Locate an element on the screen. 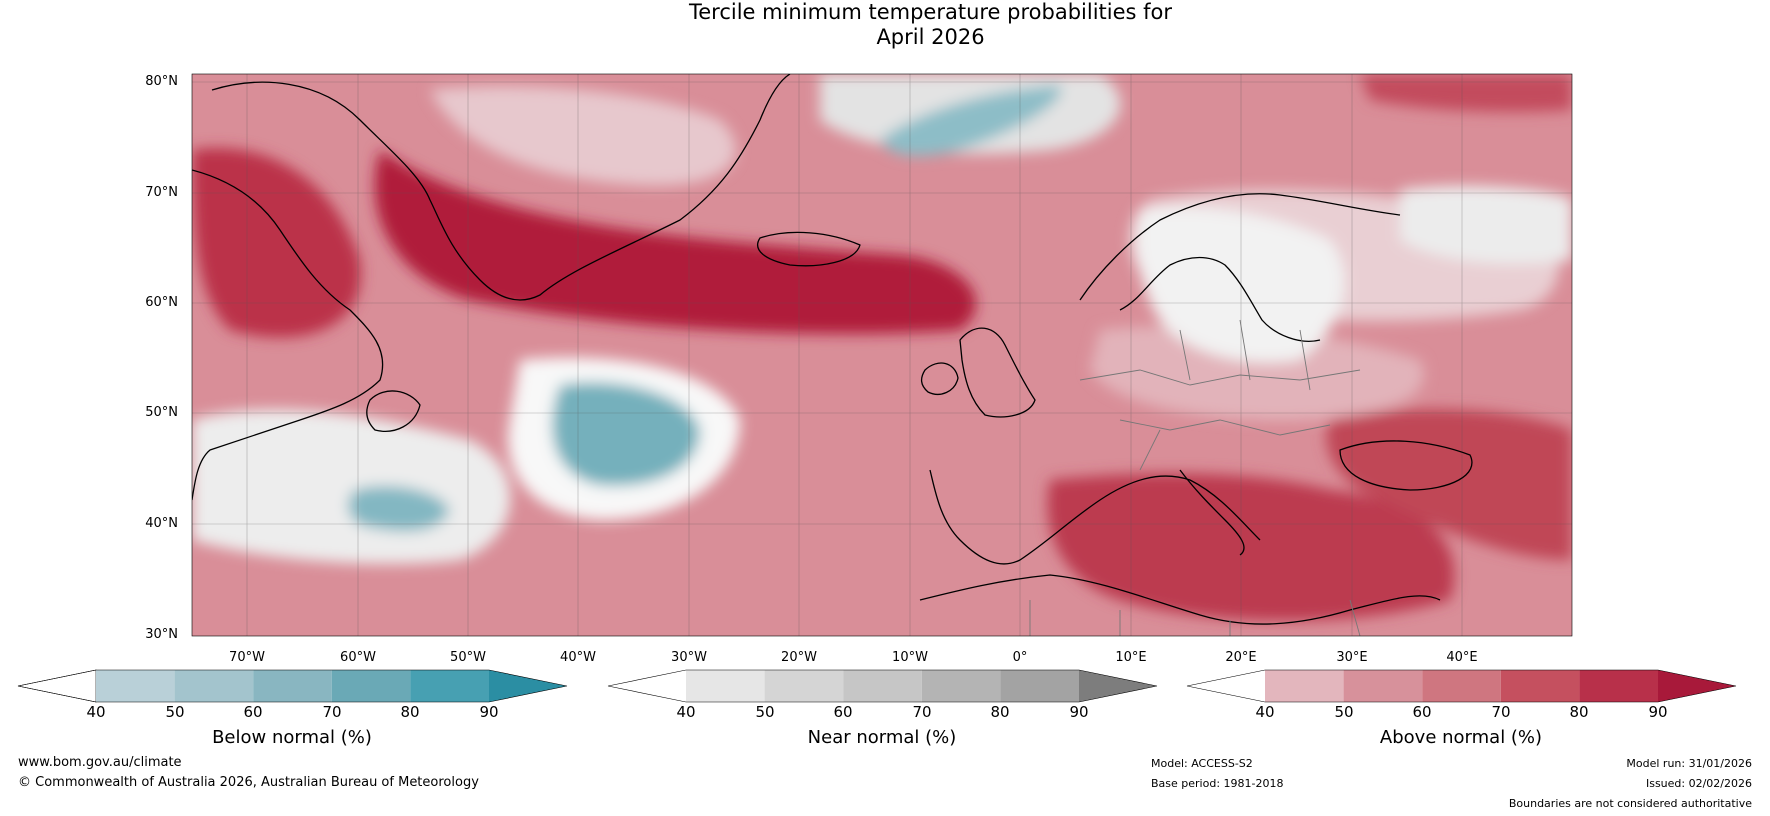 The height and width of the screenshot is (816, 1770). lon-label-40w: 40°W is located at coordinates (578, 657).